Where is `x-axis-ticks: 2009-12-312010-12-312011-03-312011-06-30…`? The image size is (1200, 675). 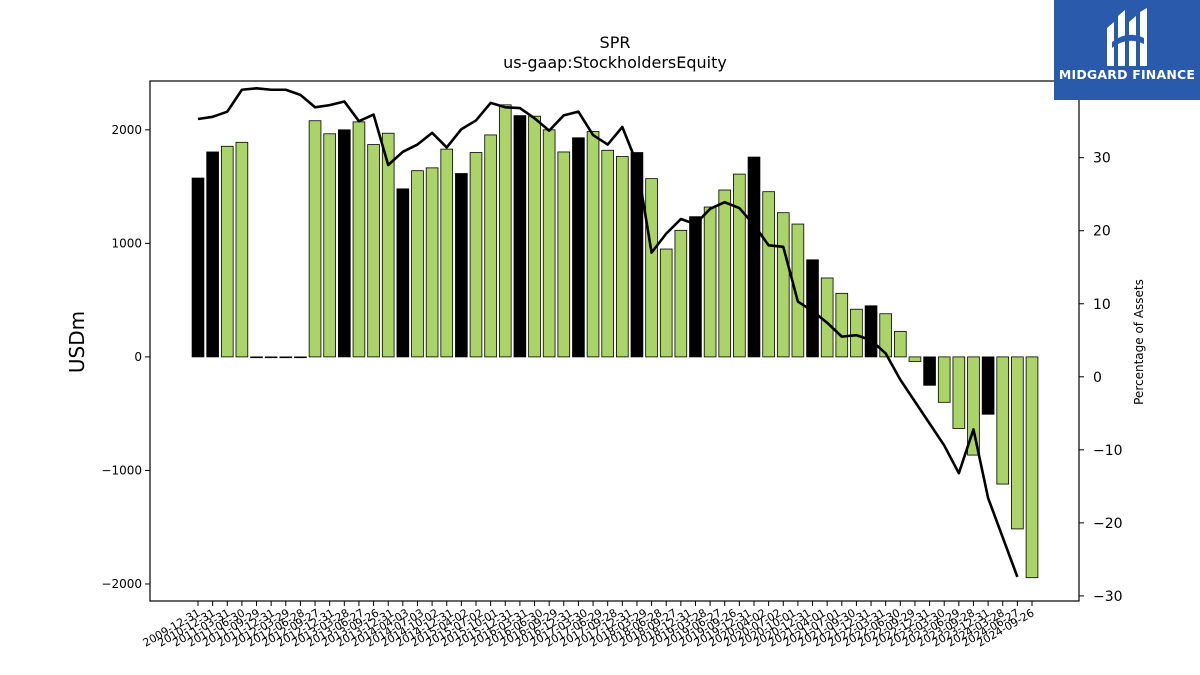 x-axis-ticks: 2009-12-312010-12-312011-03-312011-06-30… is located at coordinates (589, 625).